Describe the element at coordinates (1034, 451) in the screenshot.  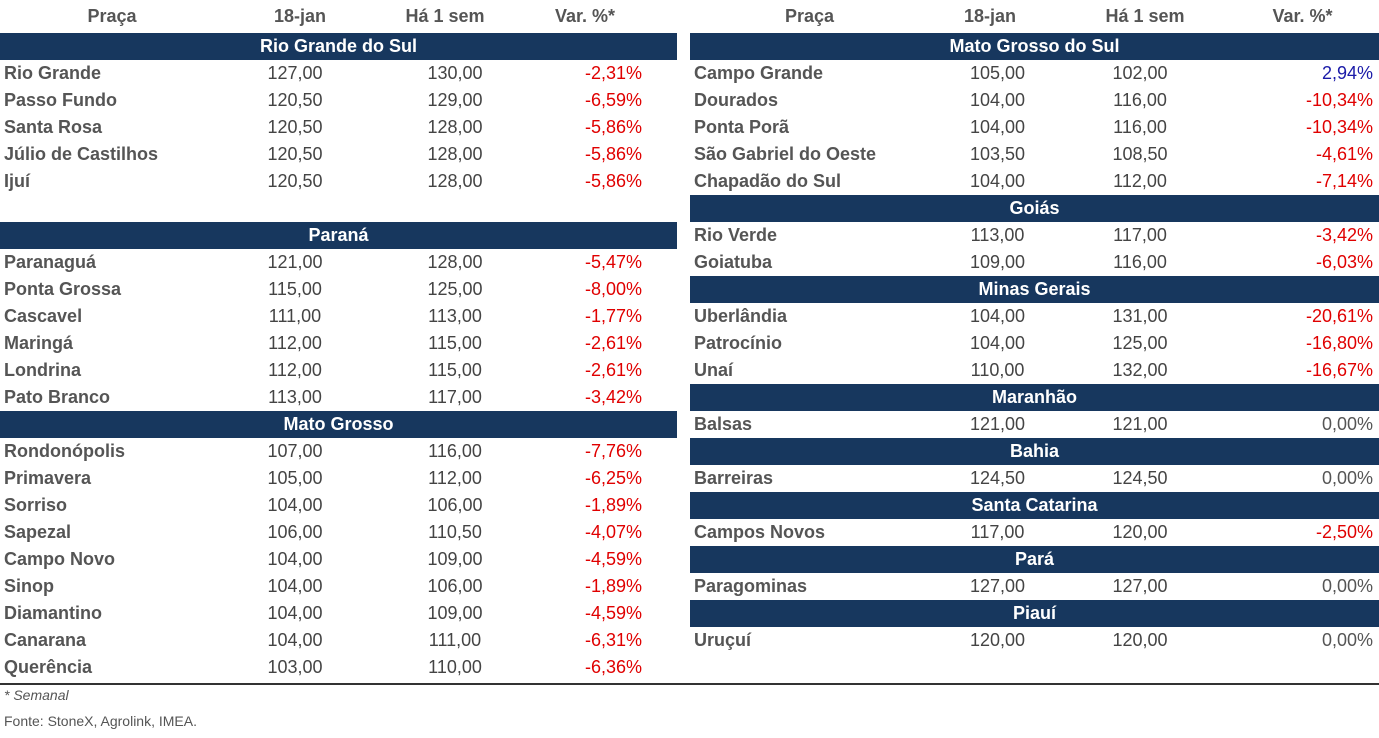
I see `section-header: Bahia` at that location.